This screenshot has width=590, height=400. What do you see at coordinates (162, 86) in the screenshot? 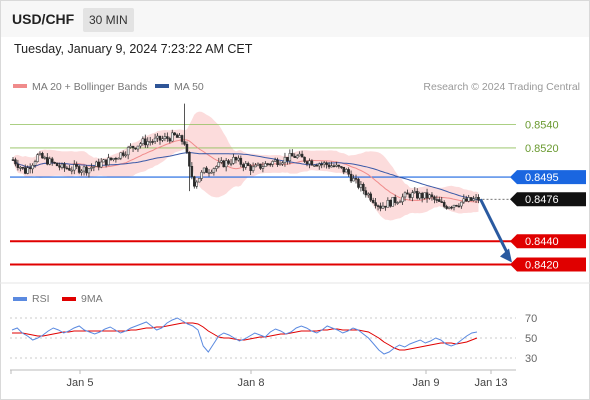
I see `ma50-legend-swatch` at bounding box center [162, 86].